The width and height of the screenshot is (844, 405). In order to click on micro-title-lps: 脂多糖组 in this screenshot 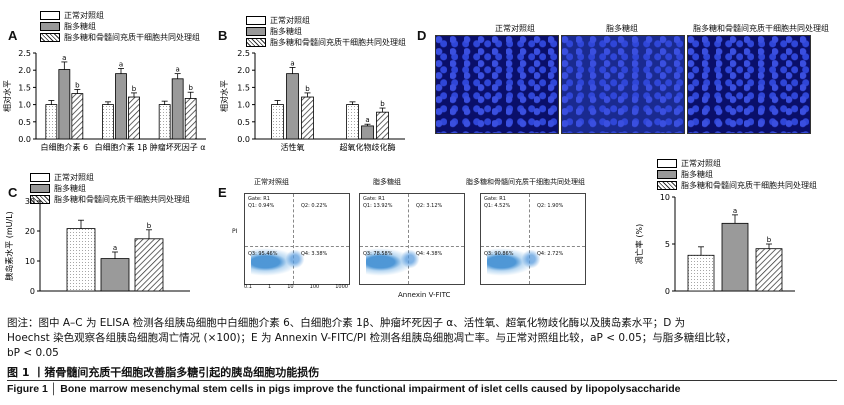, I will do `click(622, 28)`.